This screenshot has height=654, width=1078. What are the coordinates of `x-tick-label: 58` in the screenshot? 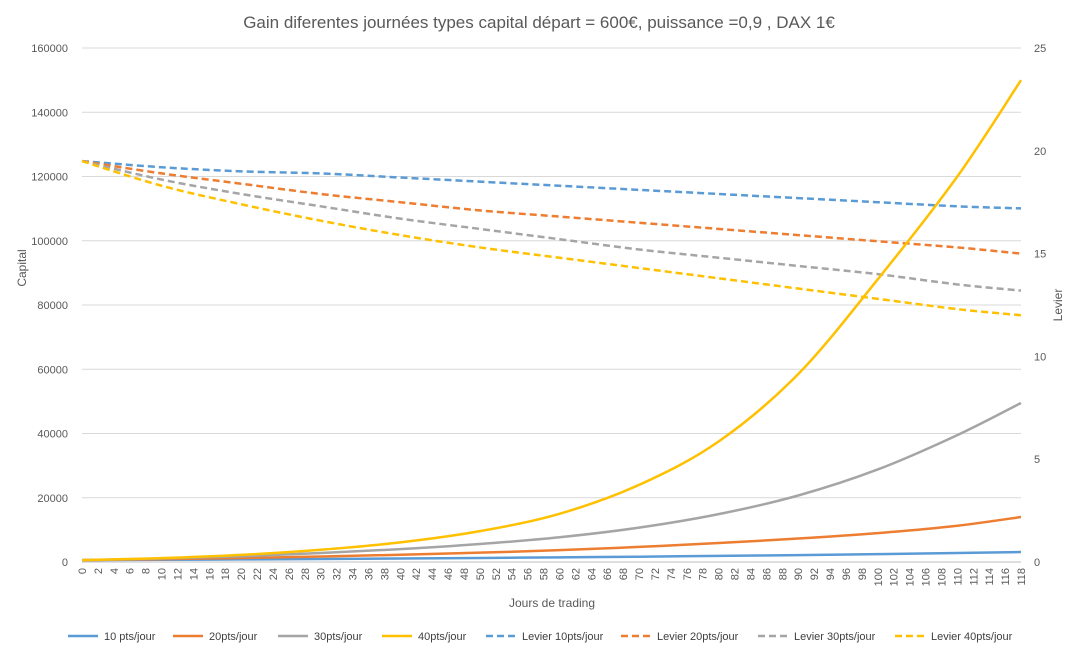 It's located at (545, 574).